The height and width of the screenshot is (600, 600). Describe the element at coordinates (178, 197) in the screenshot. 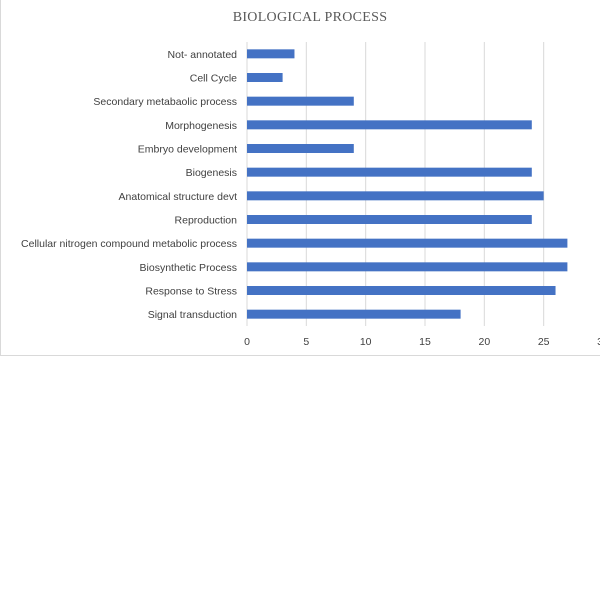

I see `category-label: Anatomical structure devt` at that location.